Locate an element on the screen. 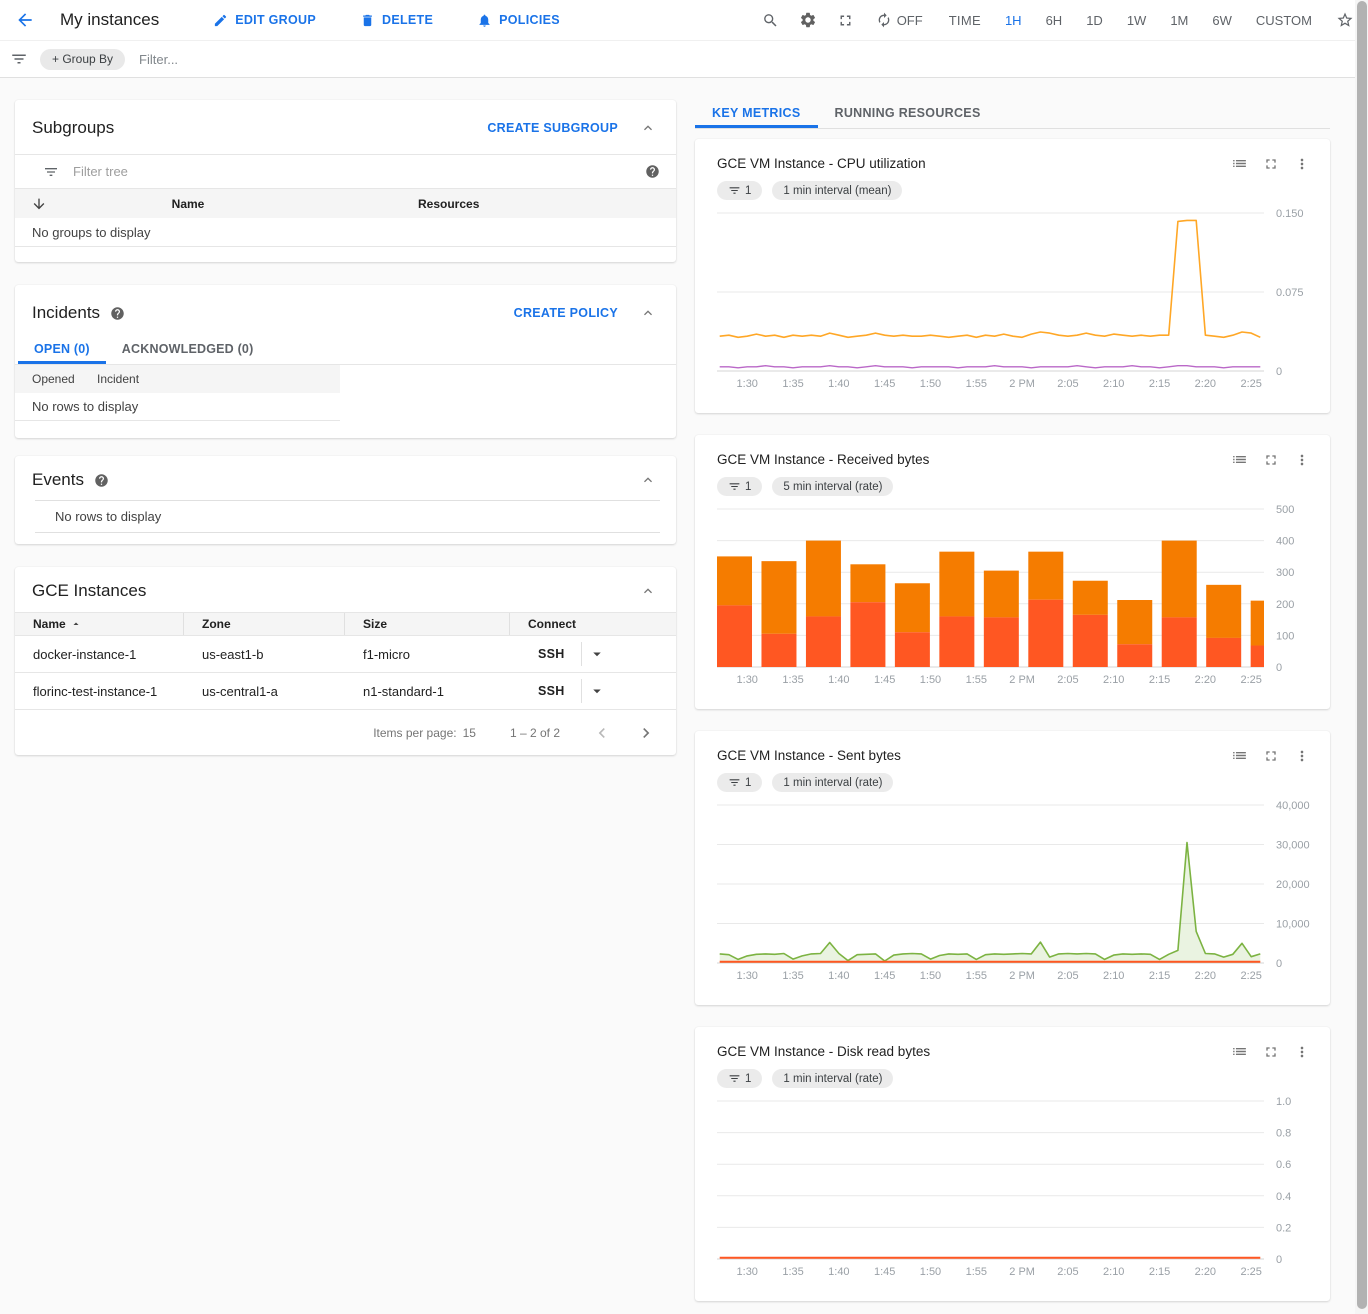 This screenshot has width=1368, height=1314. range-1w: 1W is located at coordinates (1136, 20).